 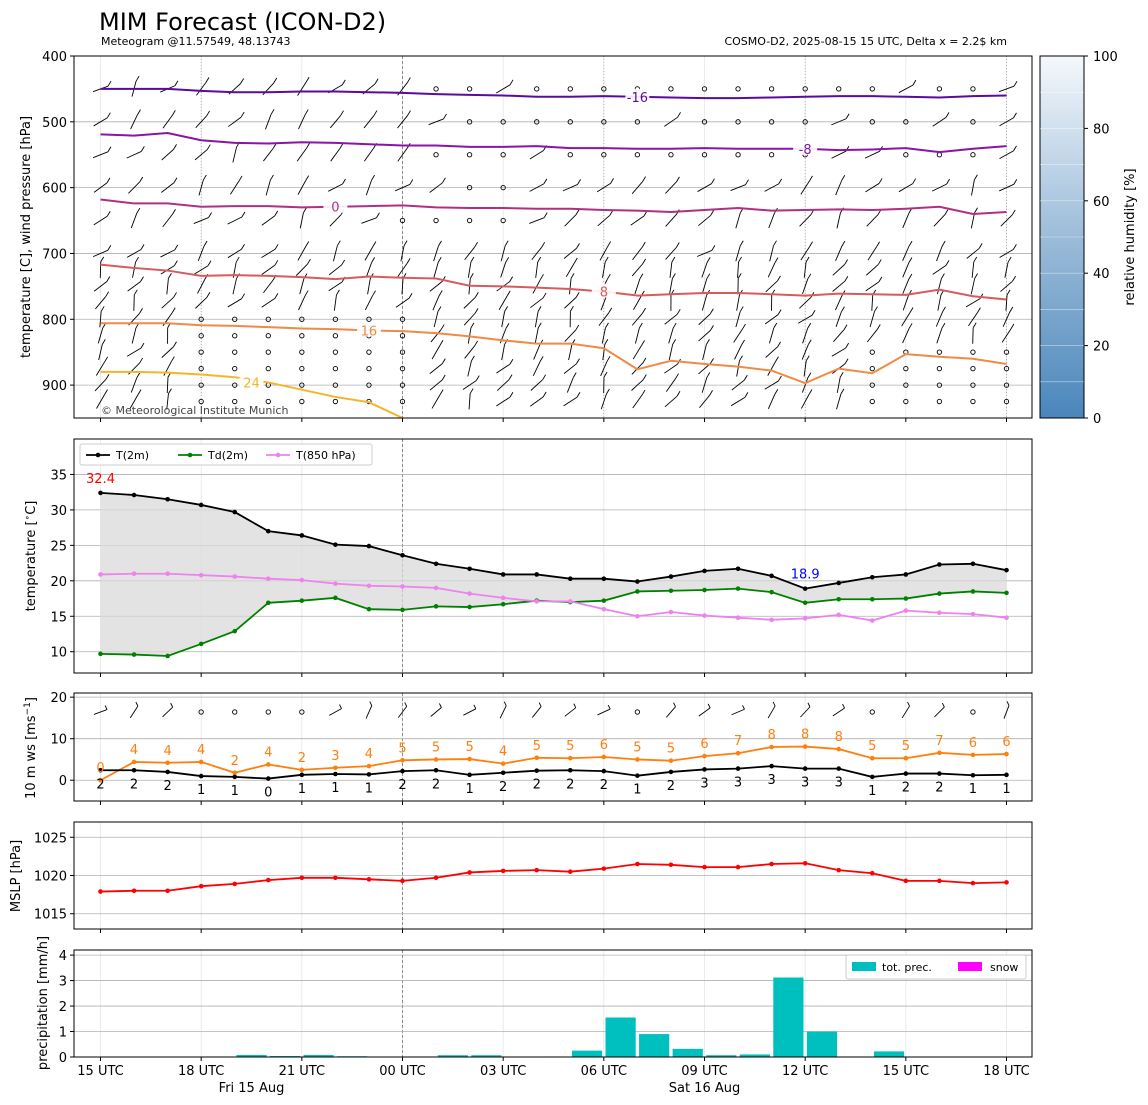 What do you see at coordinates (63, 956) in the screenshot?
I see `y-tick-label: 4` at bounding box center [63, 956].